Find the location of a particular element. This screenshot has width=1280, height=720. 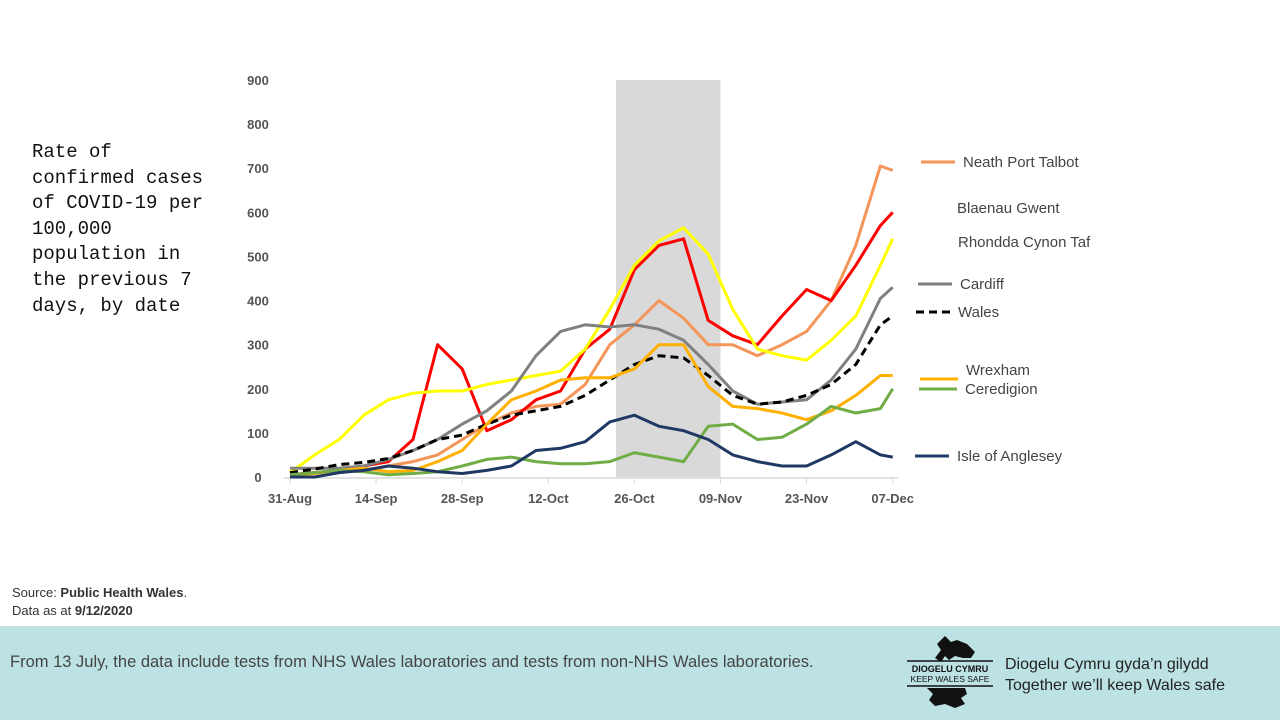

data-date-line: Data as at 9/12/2020 is located at coordinates (72, 610).